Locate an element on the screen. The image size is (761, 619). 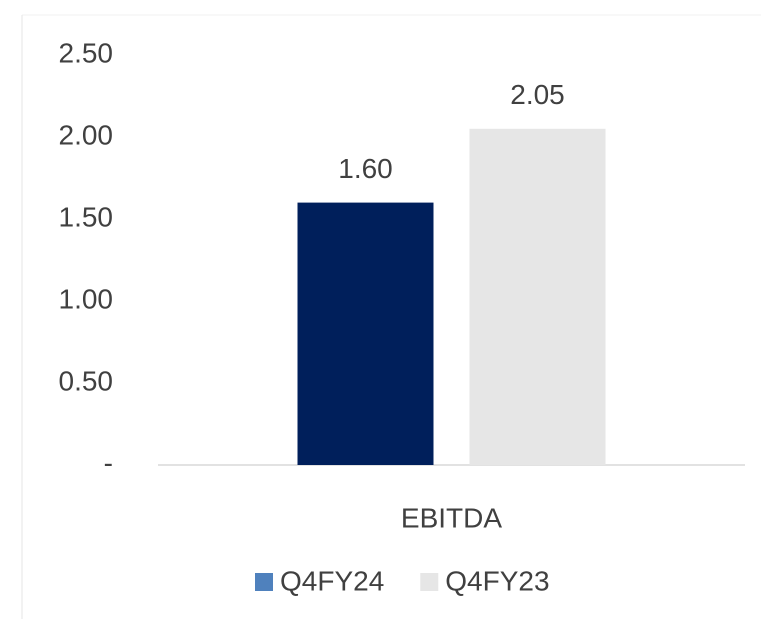
data-label: 2.05 is located at coordinates (537, 94).